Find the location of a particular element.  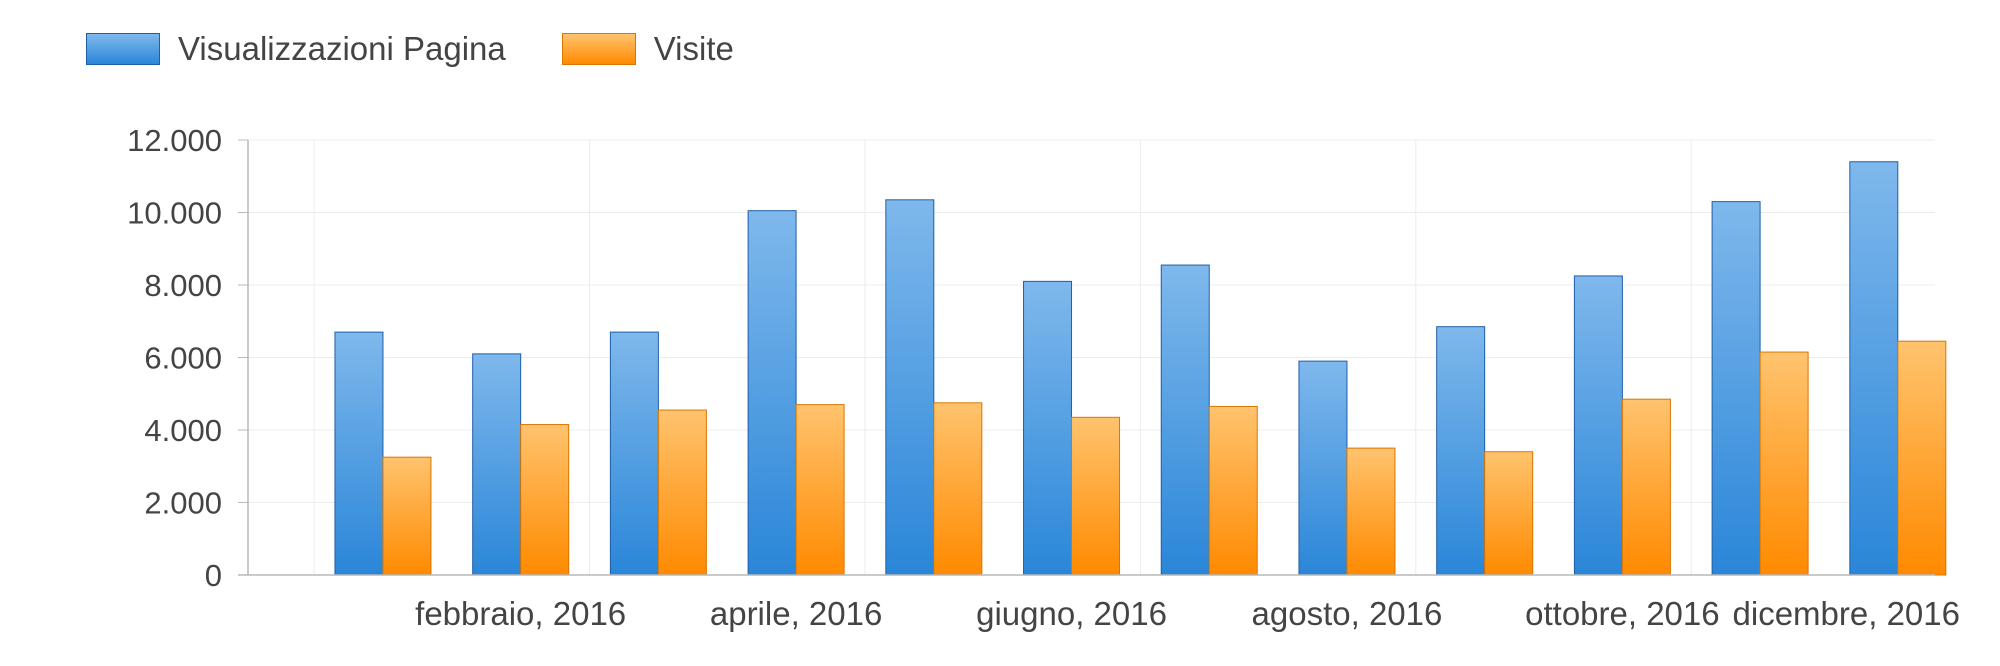

y-tick-label: 4.000 is located at coordinates (183, 430).